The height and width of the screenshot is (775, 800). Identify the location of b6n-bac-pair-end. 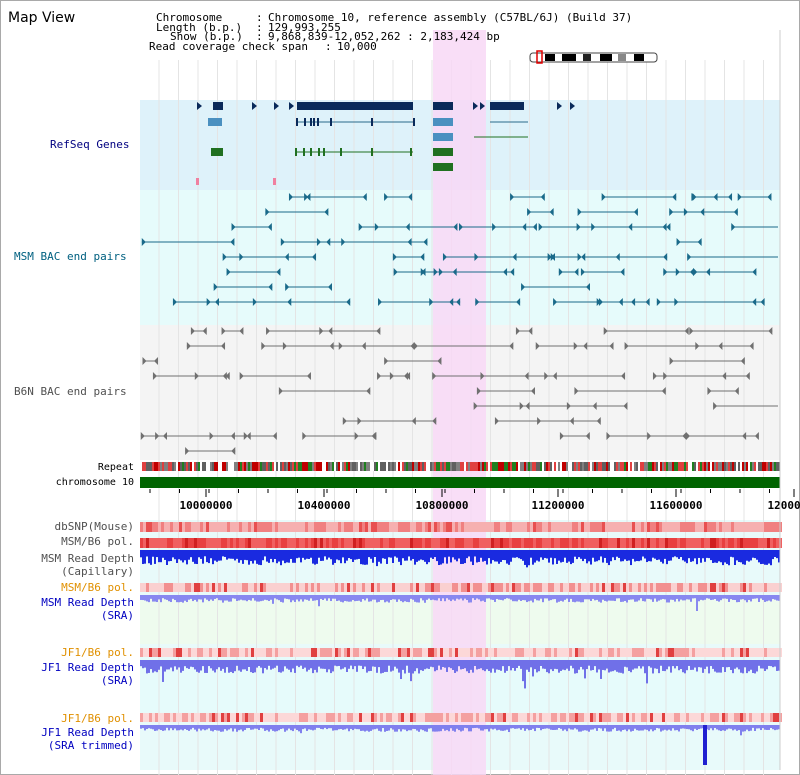
(605, 331).